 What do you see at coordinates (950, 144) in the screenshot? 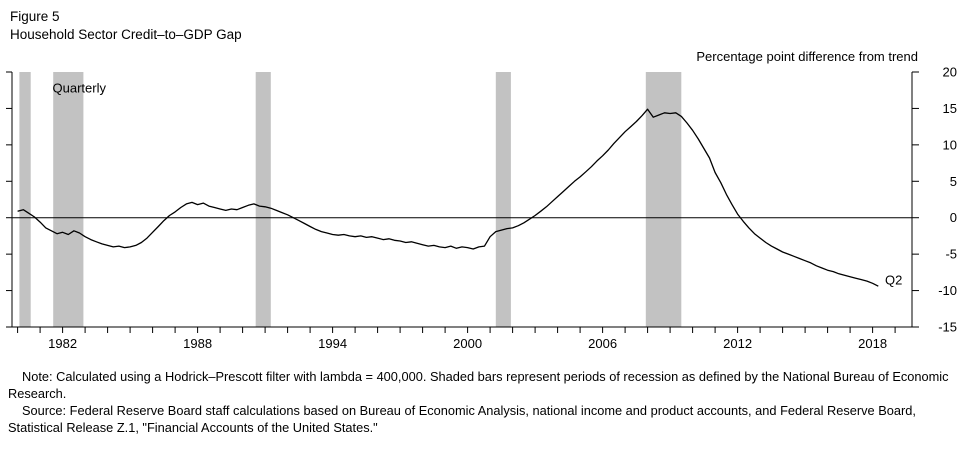
I see `y-axis-tick-label: 10` at bounding box center [950, 144].